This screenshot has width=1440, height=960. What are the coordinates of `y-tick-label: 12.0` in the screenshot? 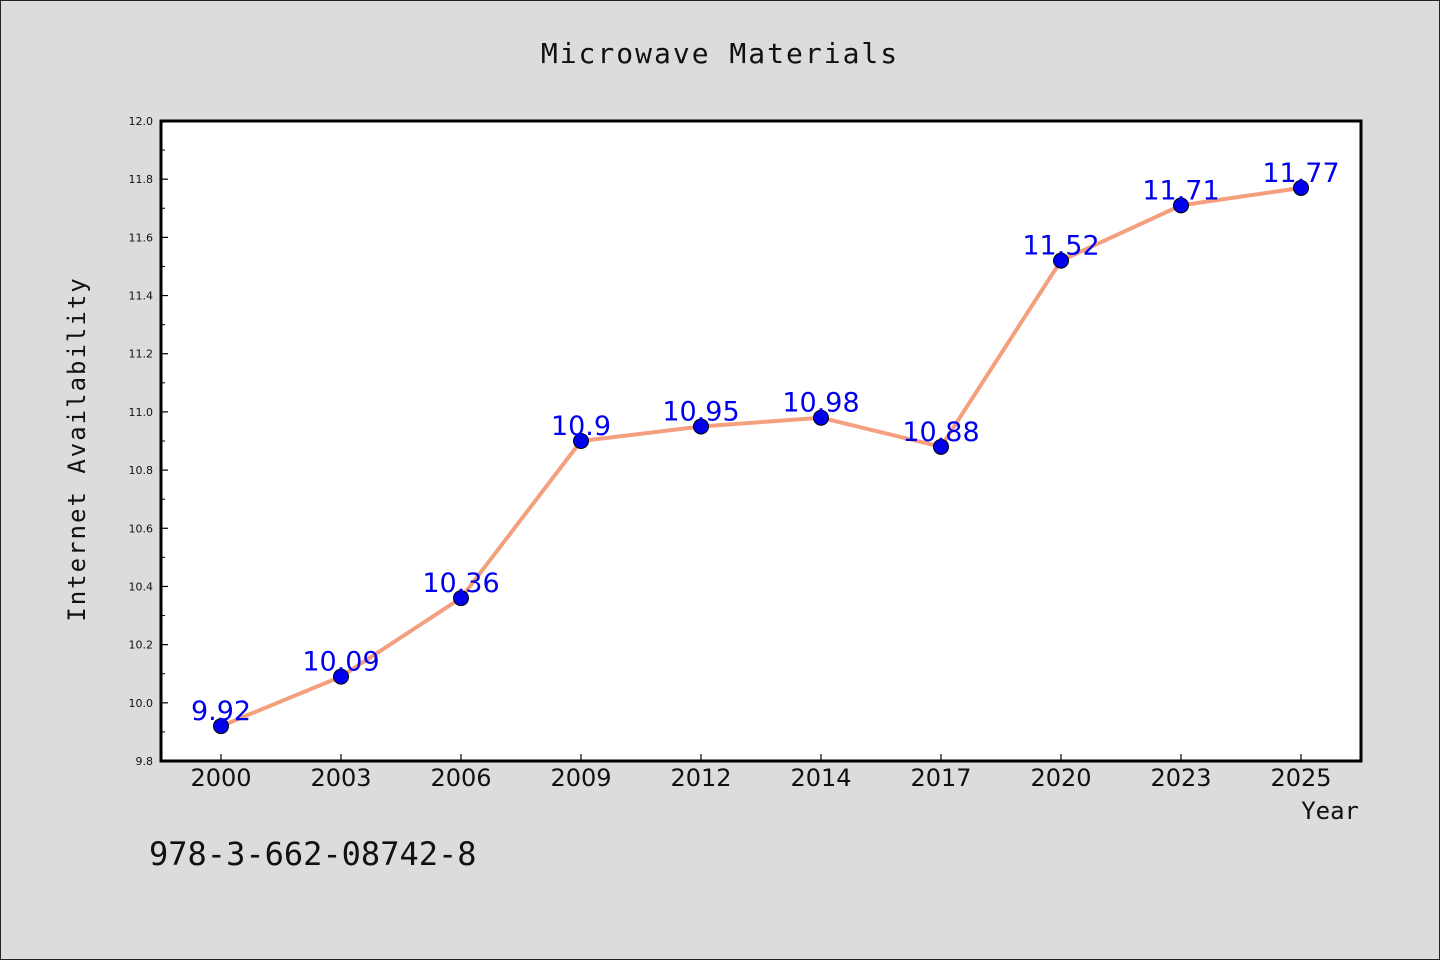 It's located at (141, 121).